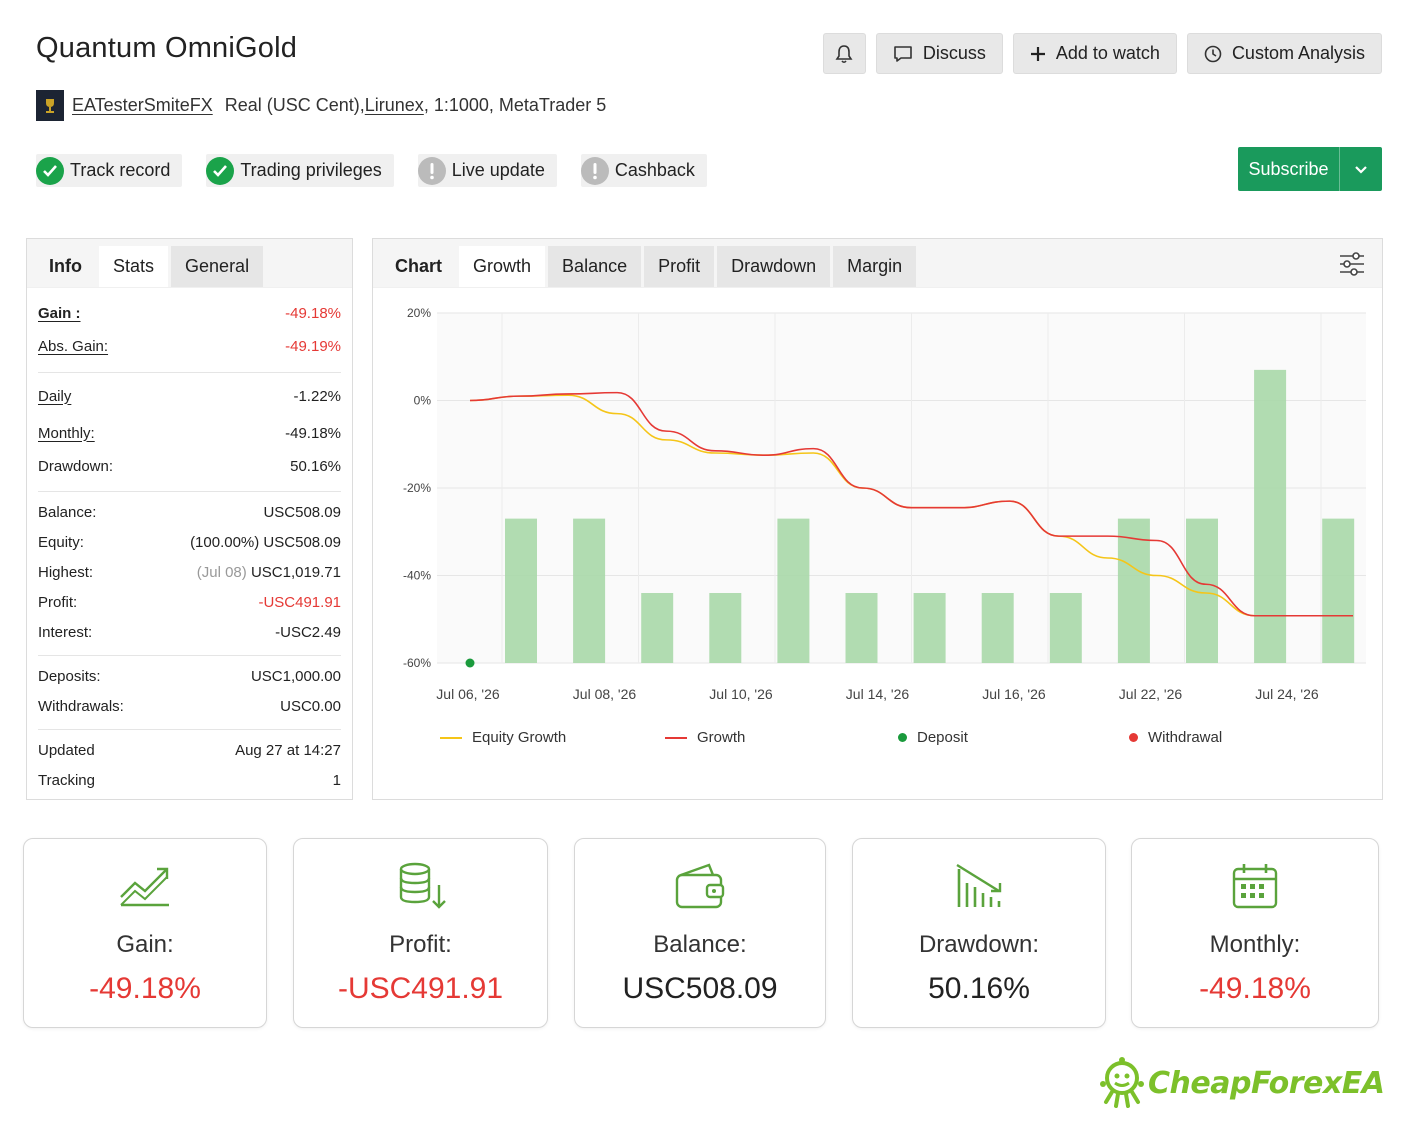 This screenshot has height=1122, width=1402. Describe the element at coordinates (1185, 737) in the screenshot. I see `legend-label: Withdrawal` at that location.